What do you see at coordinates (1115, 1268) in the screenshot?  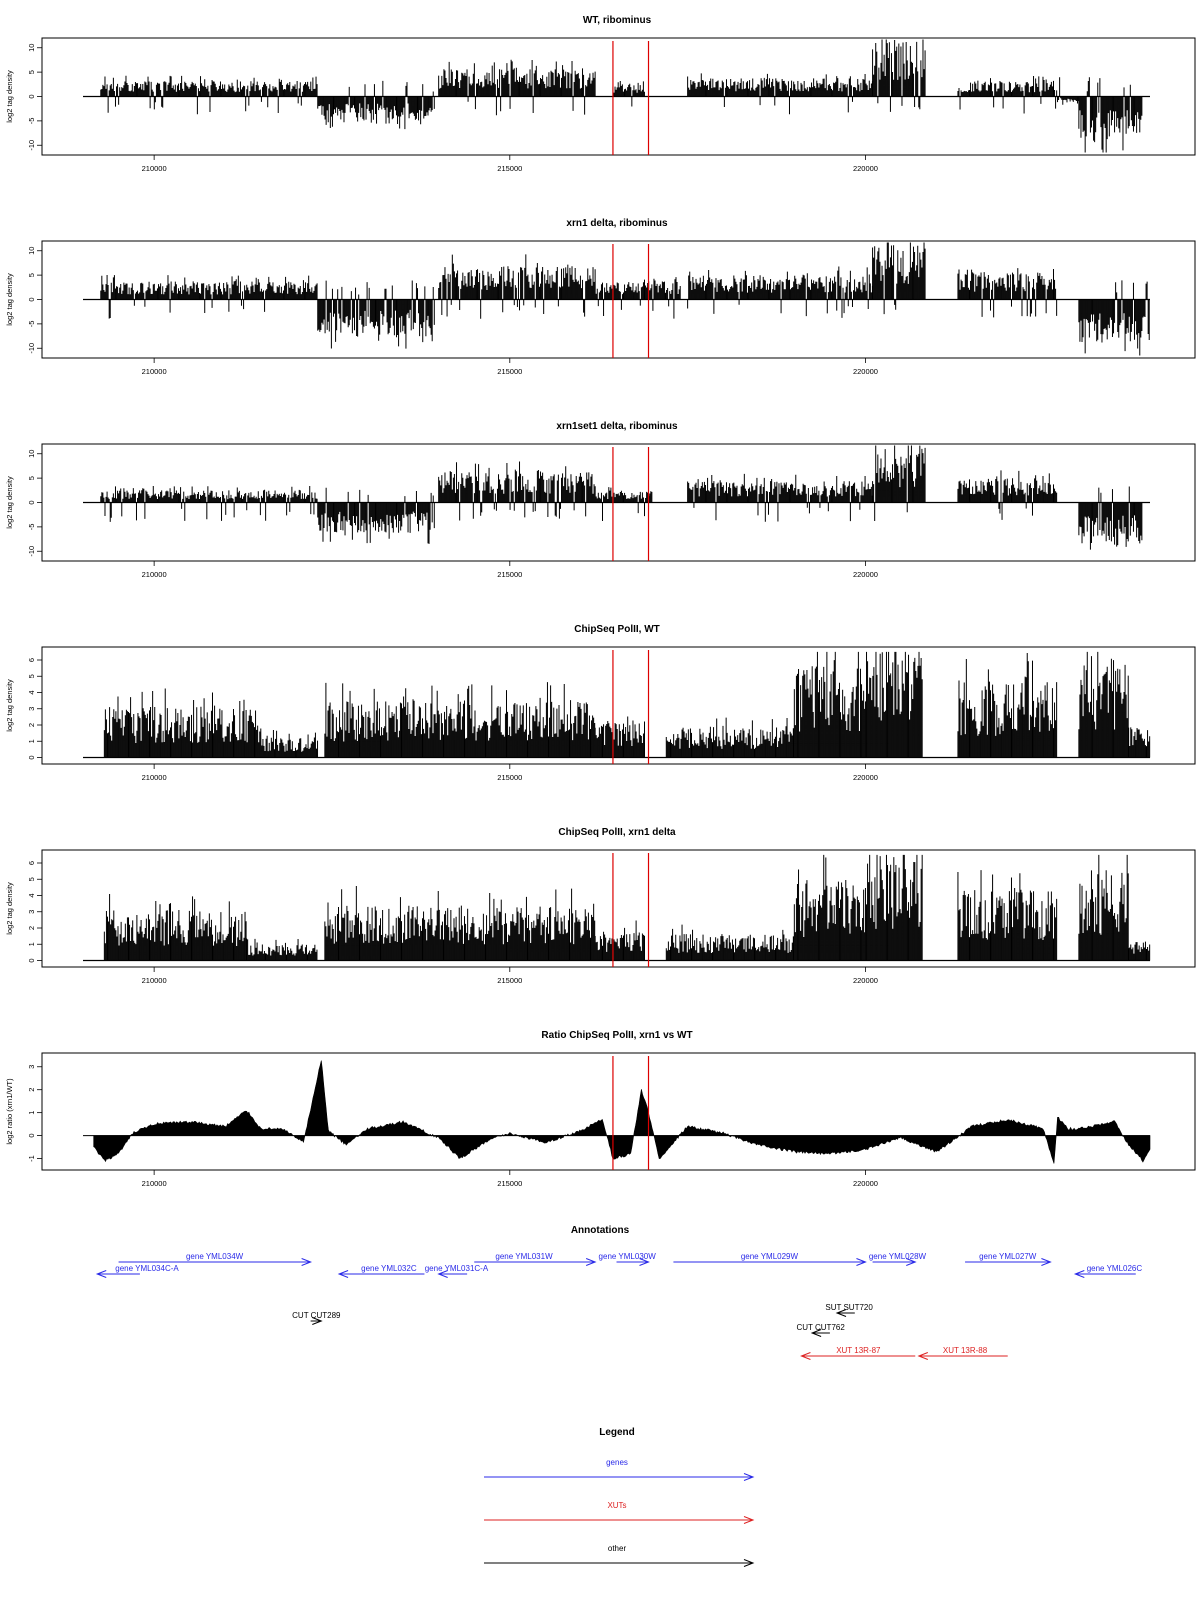 I see `annotation-label: gene YML026C` at bounding box center [1115, 1268].